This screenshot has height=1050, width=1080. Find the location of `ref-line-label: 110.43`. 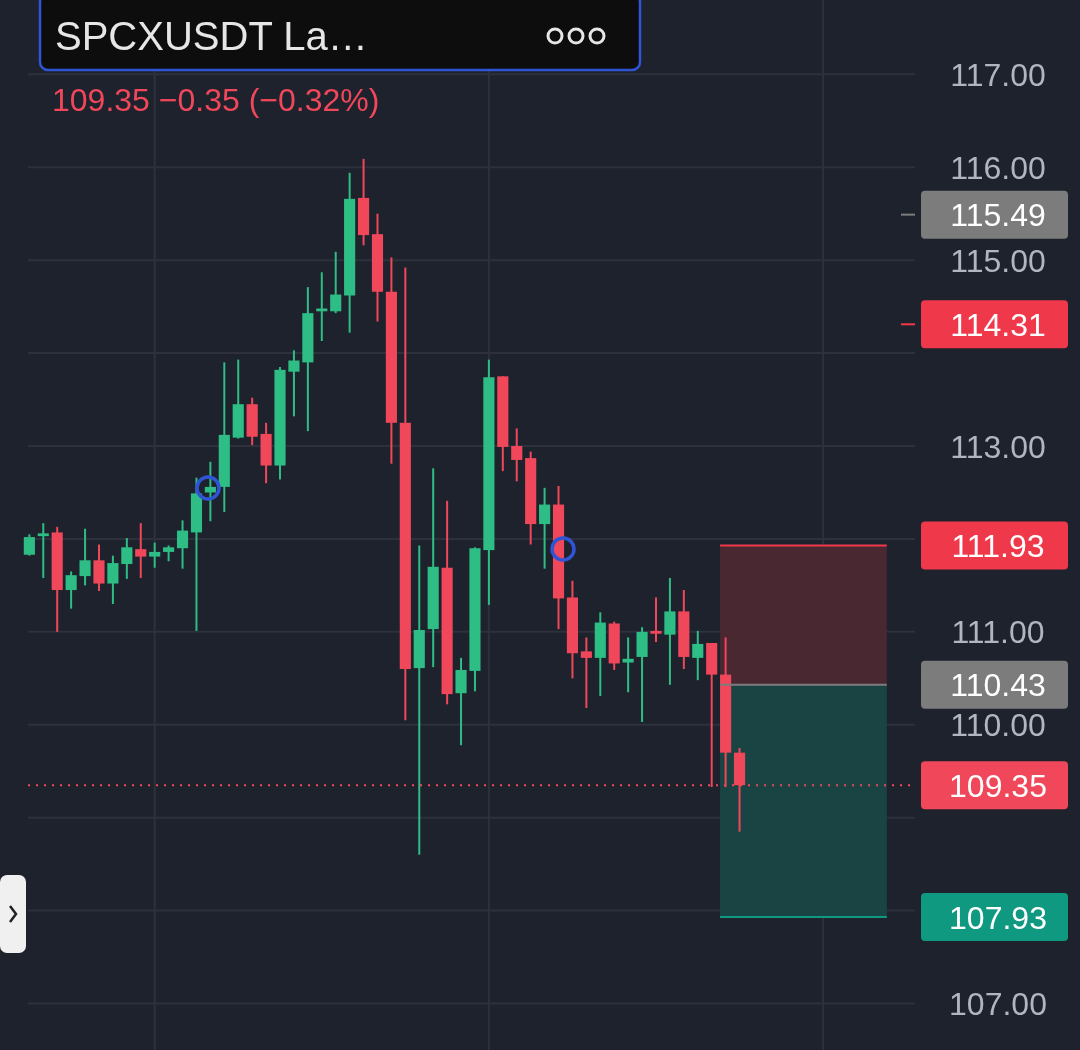

ref-line-label: 110.43 is located at coordinates (998, 685).